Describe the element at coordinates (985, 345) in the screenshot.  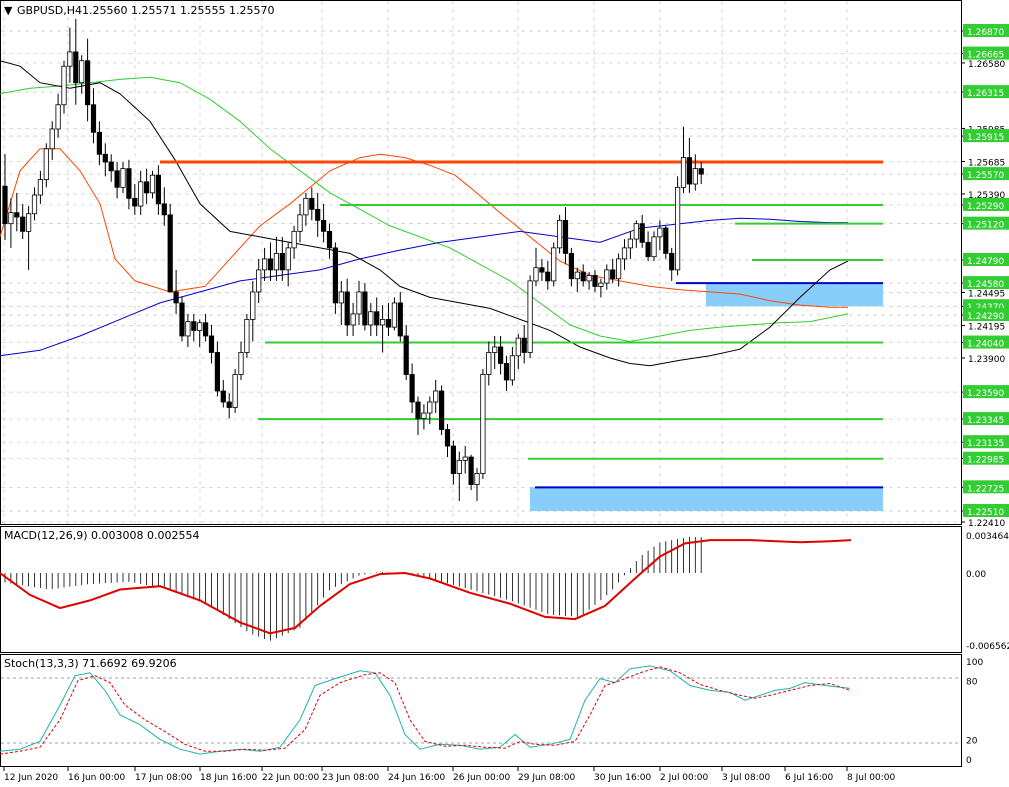
I see `level-price-label: 1.24040` at that location.